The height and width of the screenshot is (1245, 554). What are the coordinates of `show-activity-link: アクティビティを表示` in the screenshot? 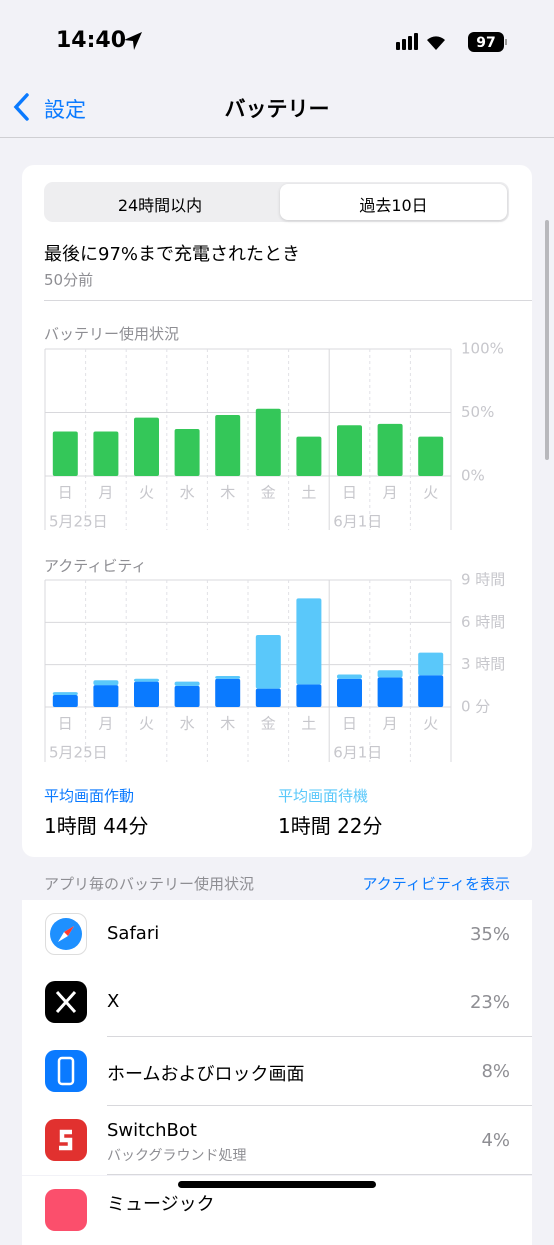 It's located at (436, 884).